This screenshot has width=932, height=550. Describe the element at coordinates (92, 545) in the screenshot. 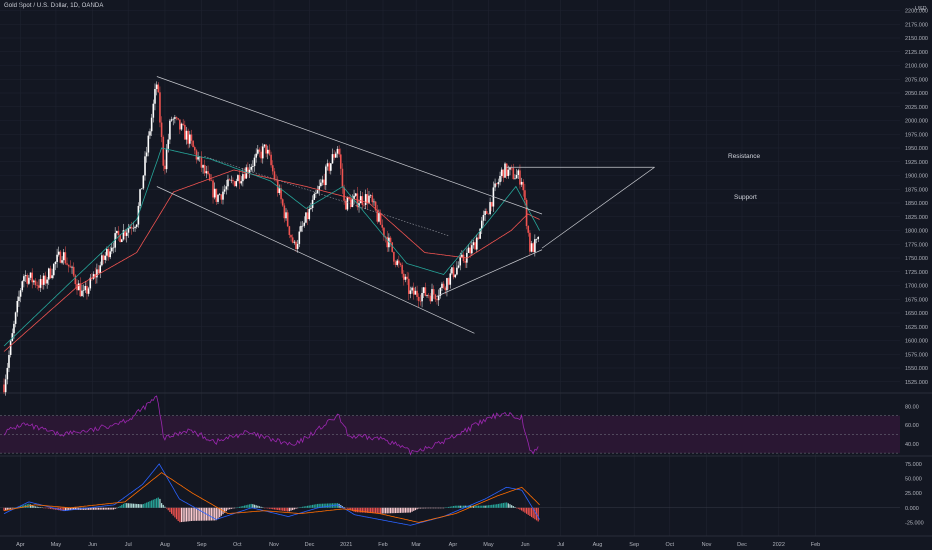

I see `time-tick-label: Jun` at that location.